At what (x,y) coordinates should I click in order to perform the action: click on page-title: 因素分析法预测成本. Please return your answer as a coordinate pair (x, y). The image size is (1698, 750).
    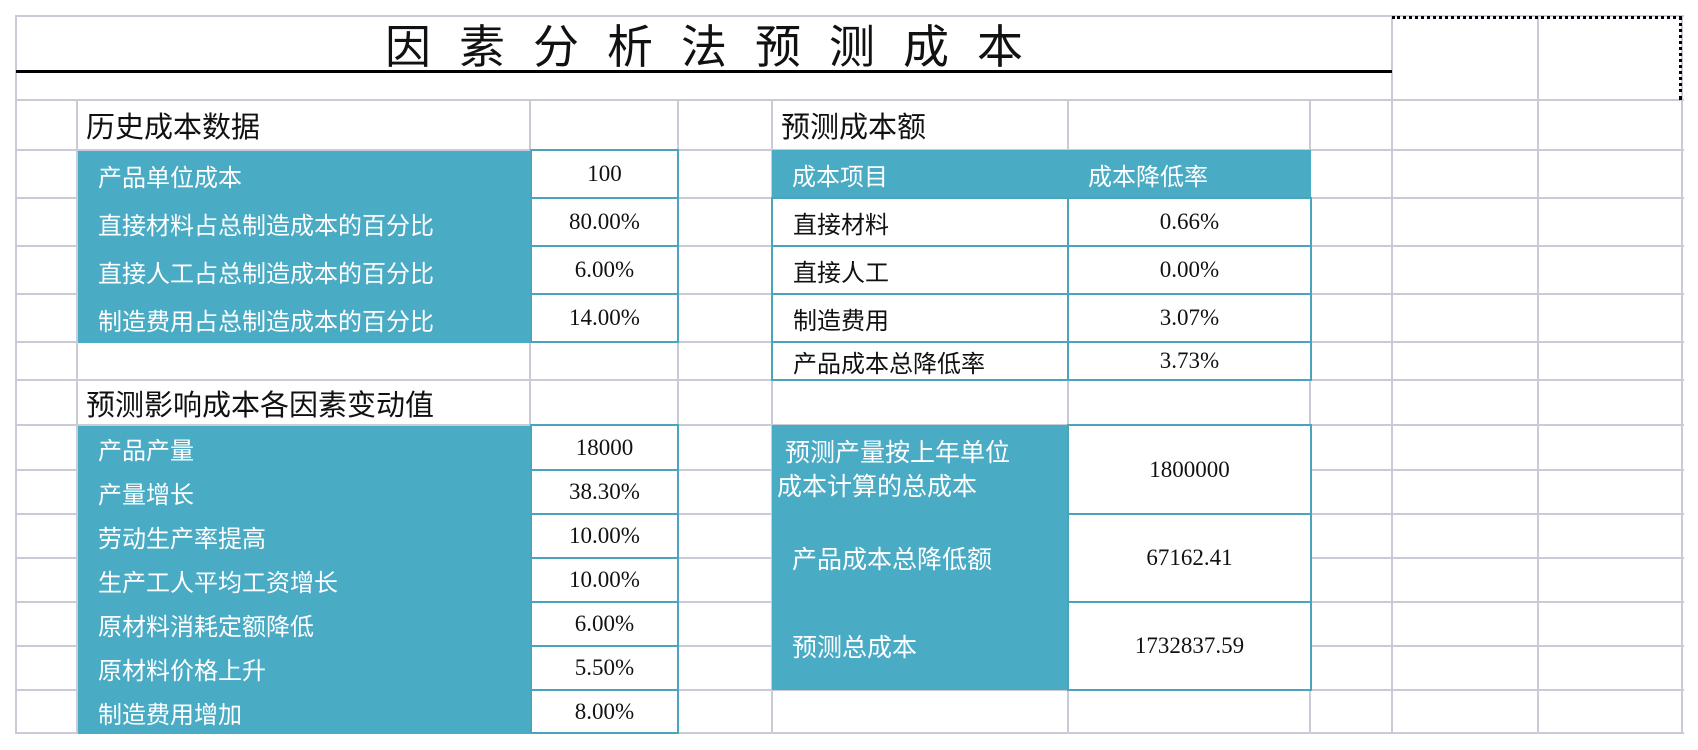
    Looking at the image, I should click on (718, 47).